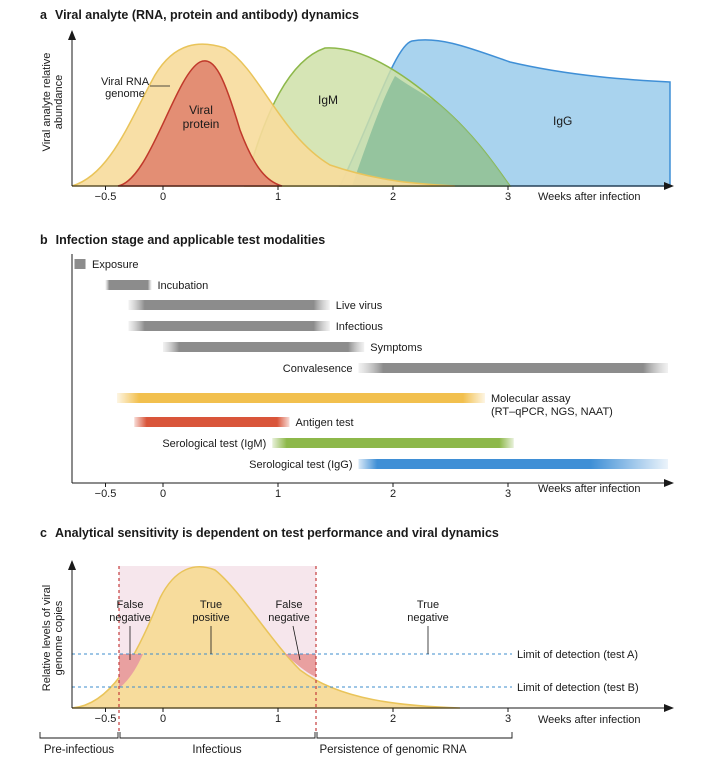 This screenshot has height=765, width=720. I want to click on false-negative-right-region, so click(300, 665).